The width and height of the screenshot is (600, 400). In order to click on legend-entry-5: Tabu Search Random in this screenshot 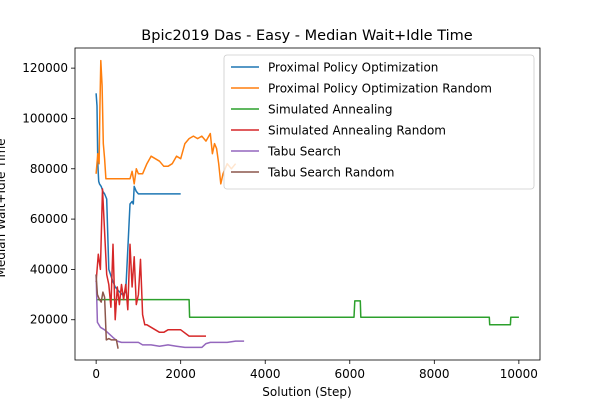, I will do `click(330, 173)`.